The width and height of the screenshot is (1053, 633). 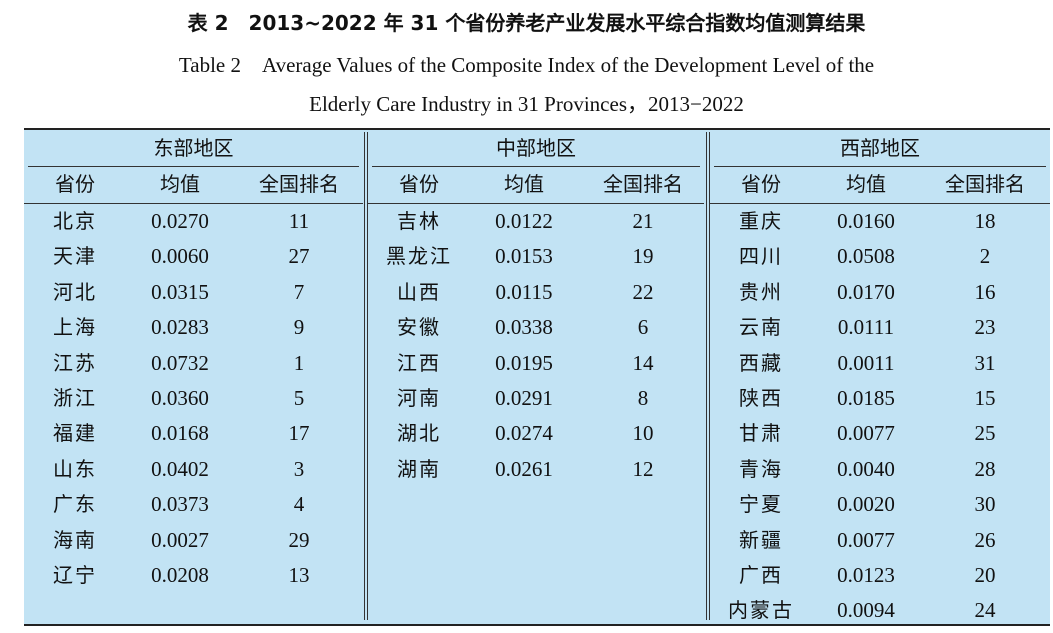 What do you see at coordinates (299, 256) in the screenshot?
I see `rank-cell: 27` at bounding box center [299, 256].